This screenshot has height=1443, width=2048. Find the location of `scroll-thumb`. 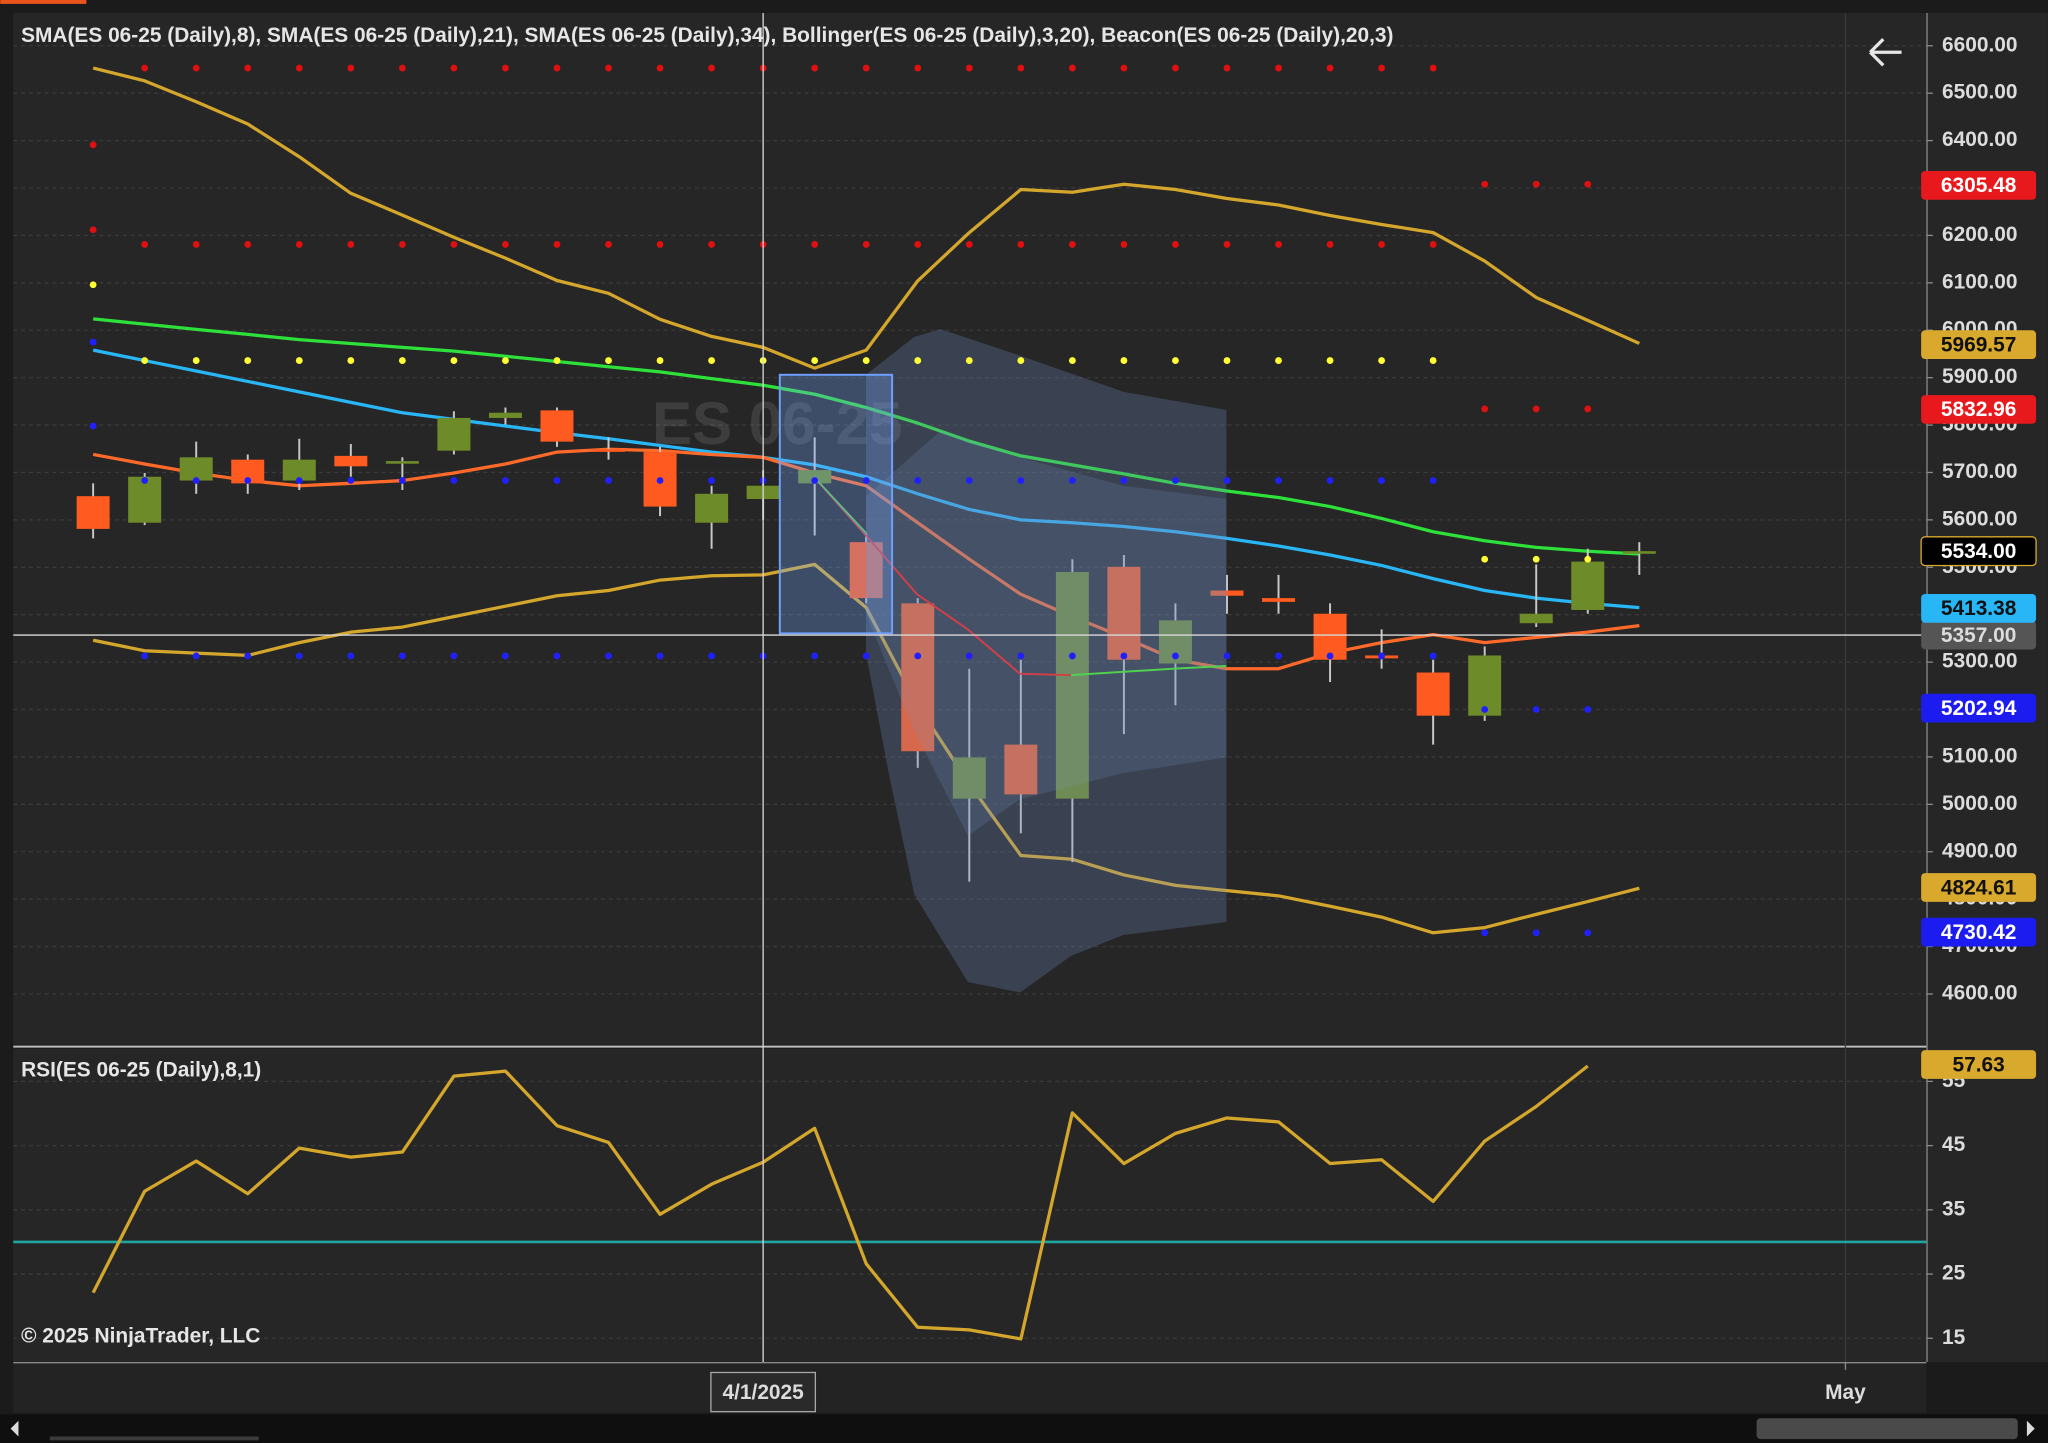

scroll-thumb is located at coordinates (1887, 1429).